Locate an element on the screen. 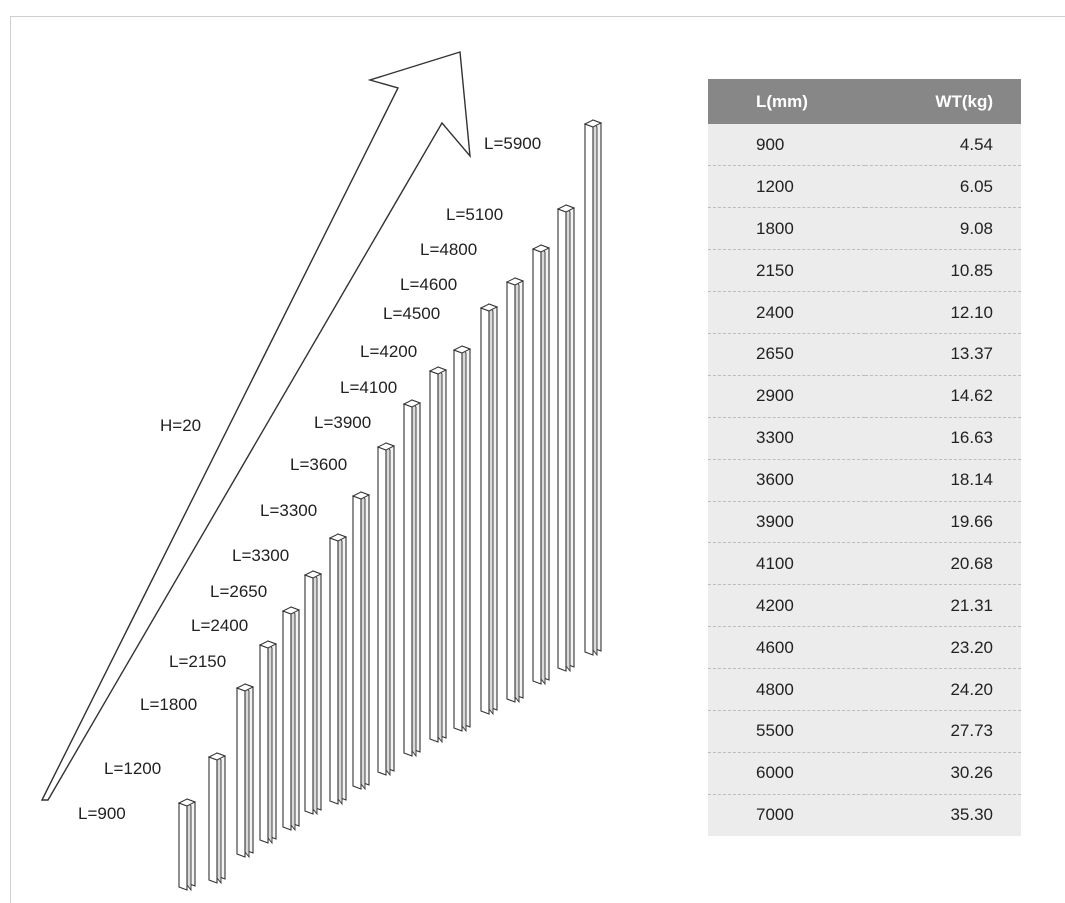 This screenshot has width=1065, height=903. beam-length-label: L=4800 is located at coordinates (448, 249).